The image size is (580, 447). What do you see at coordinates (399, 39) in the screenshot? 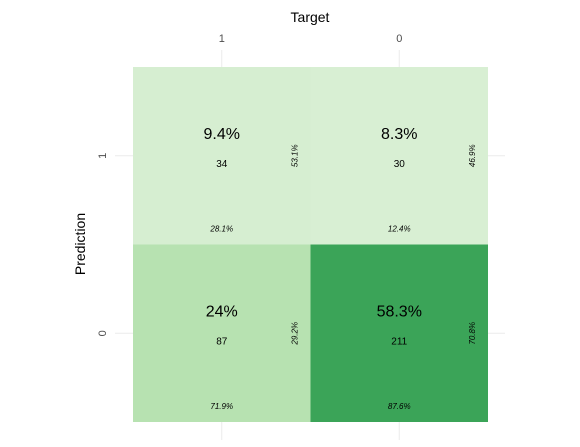
I see `x-tick-label: 0` at bounding box center [399, 39].